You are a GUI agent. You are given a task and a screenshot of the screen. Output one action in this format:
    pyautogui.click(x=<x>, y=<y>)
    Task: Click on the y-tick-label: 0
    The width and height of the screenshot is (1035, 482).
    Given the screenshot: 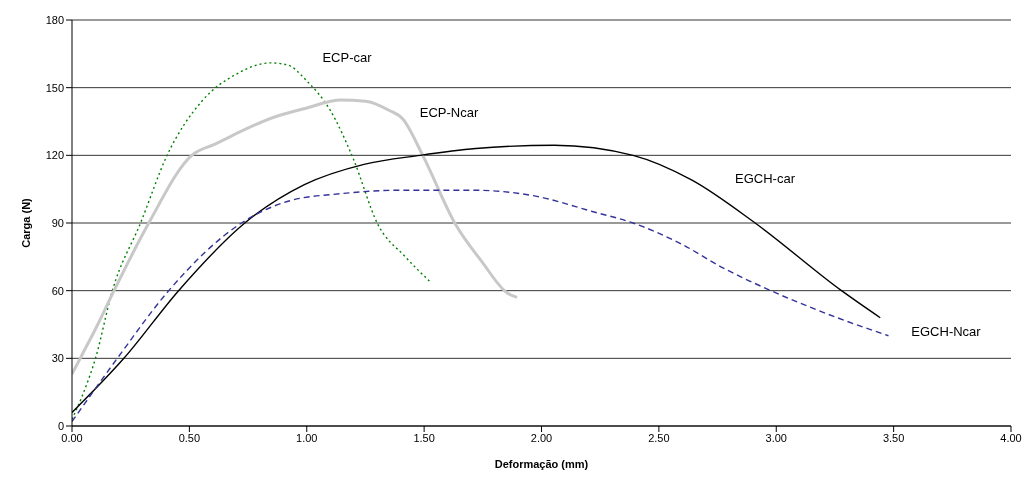 What is the action you would take?
    pyautogui.click(x=60, y=425)
    